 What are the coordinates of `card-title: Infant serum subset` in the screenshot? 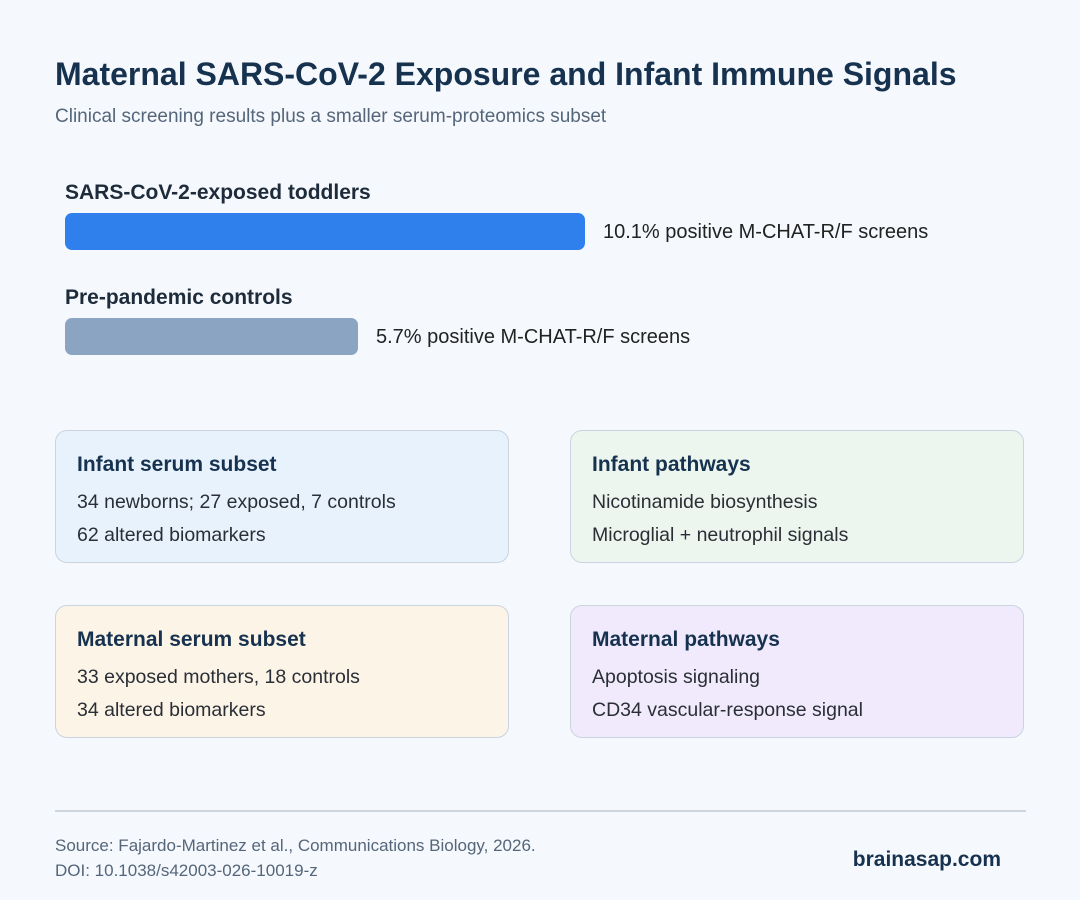 It's located at (177, 464).